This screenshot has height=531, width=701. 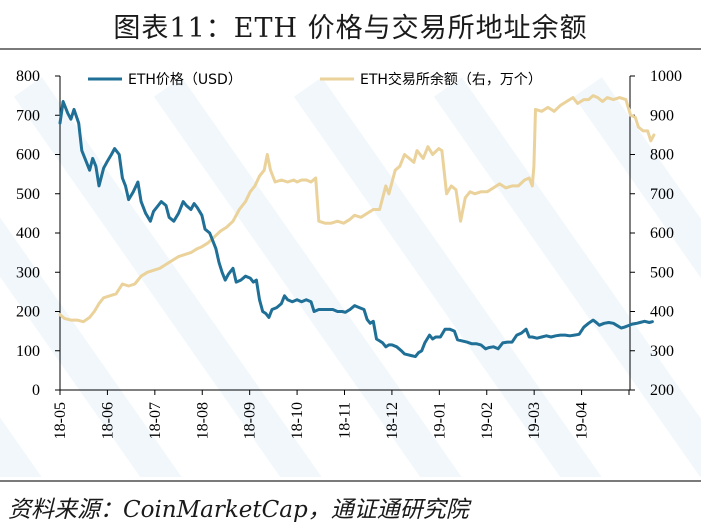 I want to click on x-tick-label: 18-06, so click(x=107, y=420).